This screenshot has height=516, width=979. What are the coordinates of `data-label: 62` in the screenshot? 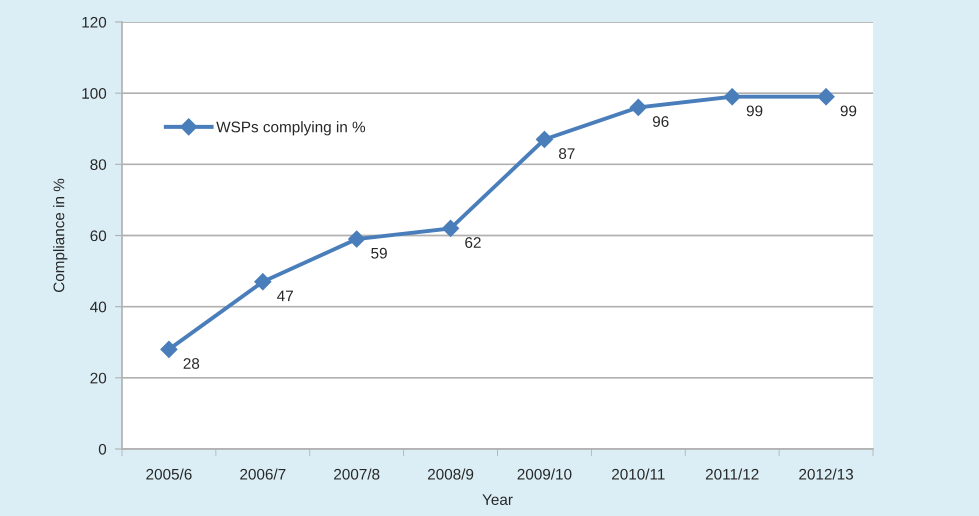 It's located at (473, 242).